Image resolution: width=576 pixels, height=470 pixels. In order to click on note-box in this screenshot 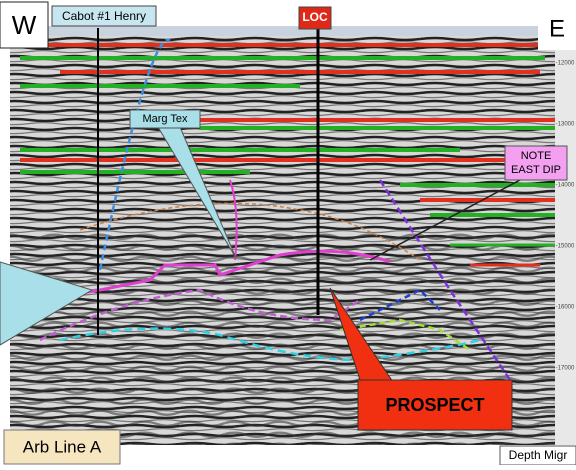, I will do `click(536, 163)`.